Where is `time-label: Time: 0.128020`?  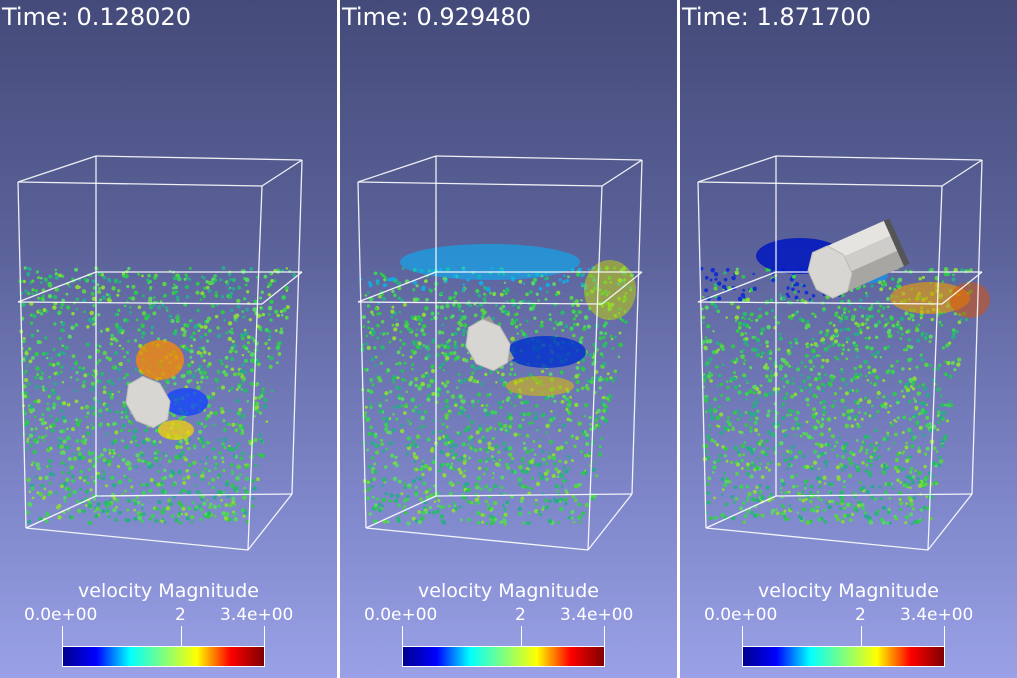 time-label: Time: 0.128020 is located at coordinates (96, 17).